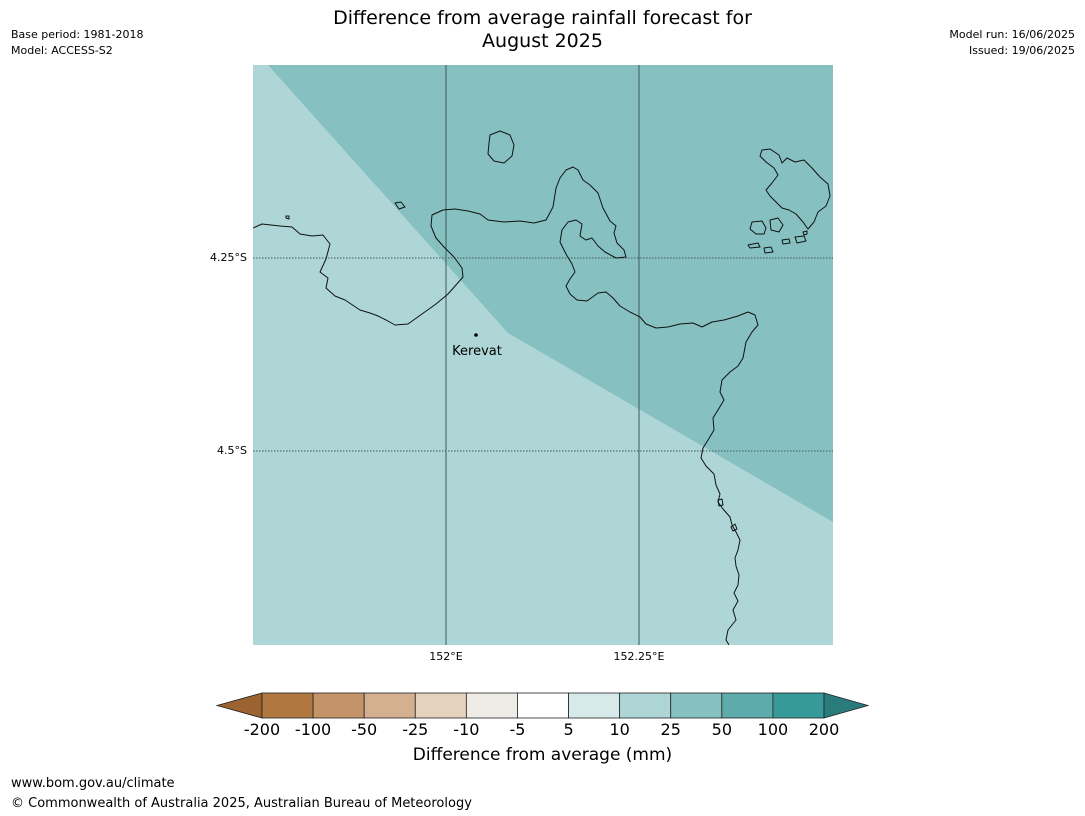 This screenshot has height=816, width=1085. I want to click on island-ne-large, so click(795, 189).